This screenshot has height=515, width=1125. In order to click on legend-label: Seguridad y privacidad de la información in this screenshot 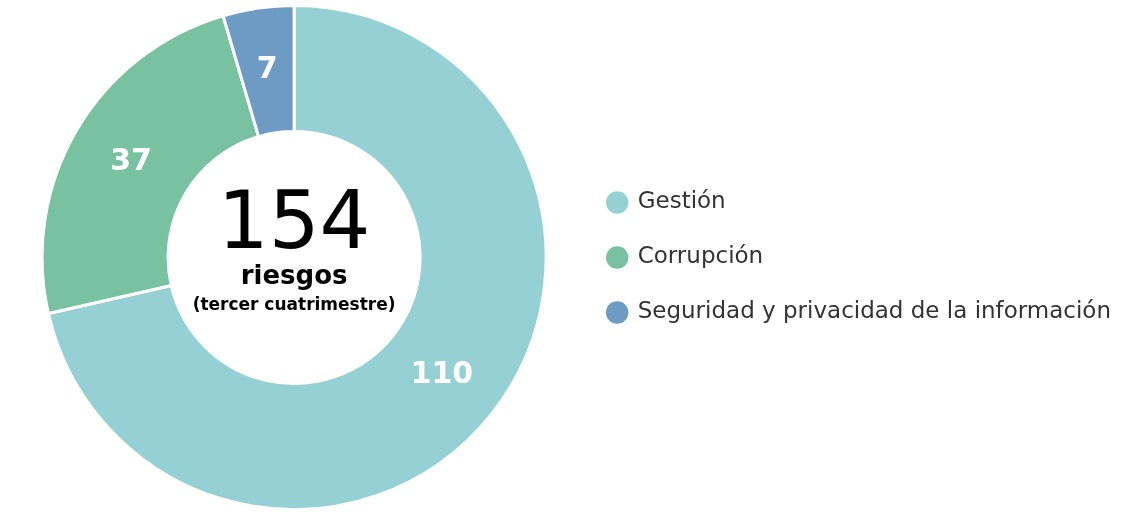, I will do `click(874, 310)`.